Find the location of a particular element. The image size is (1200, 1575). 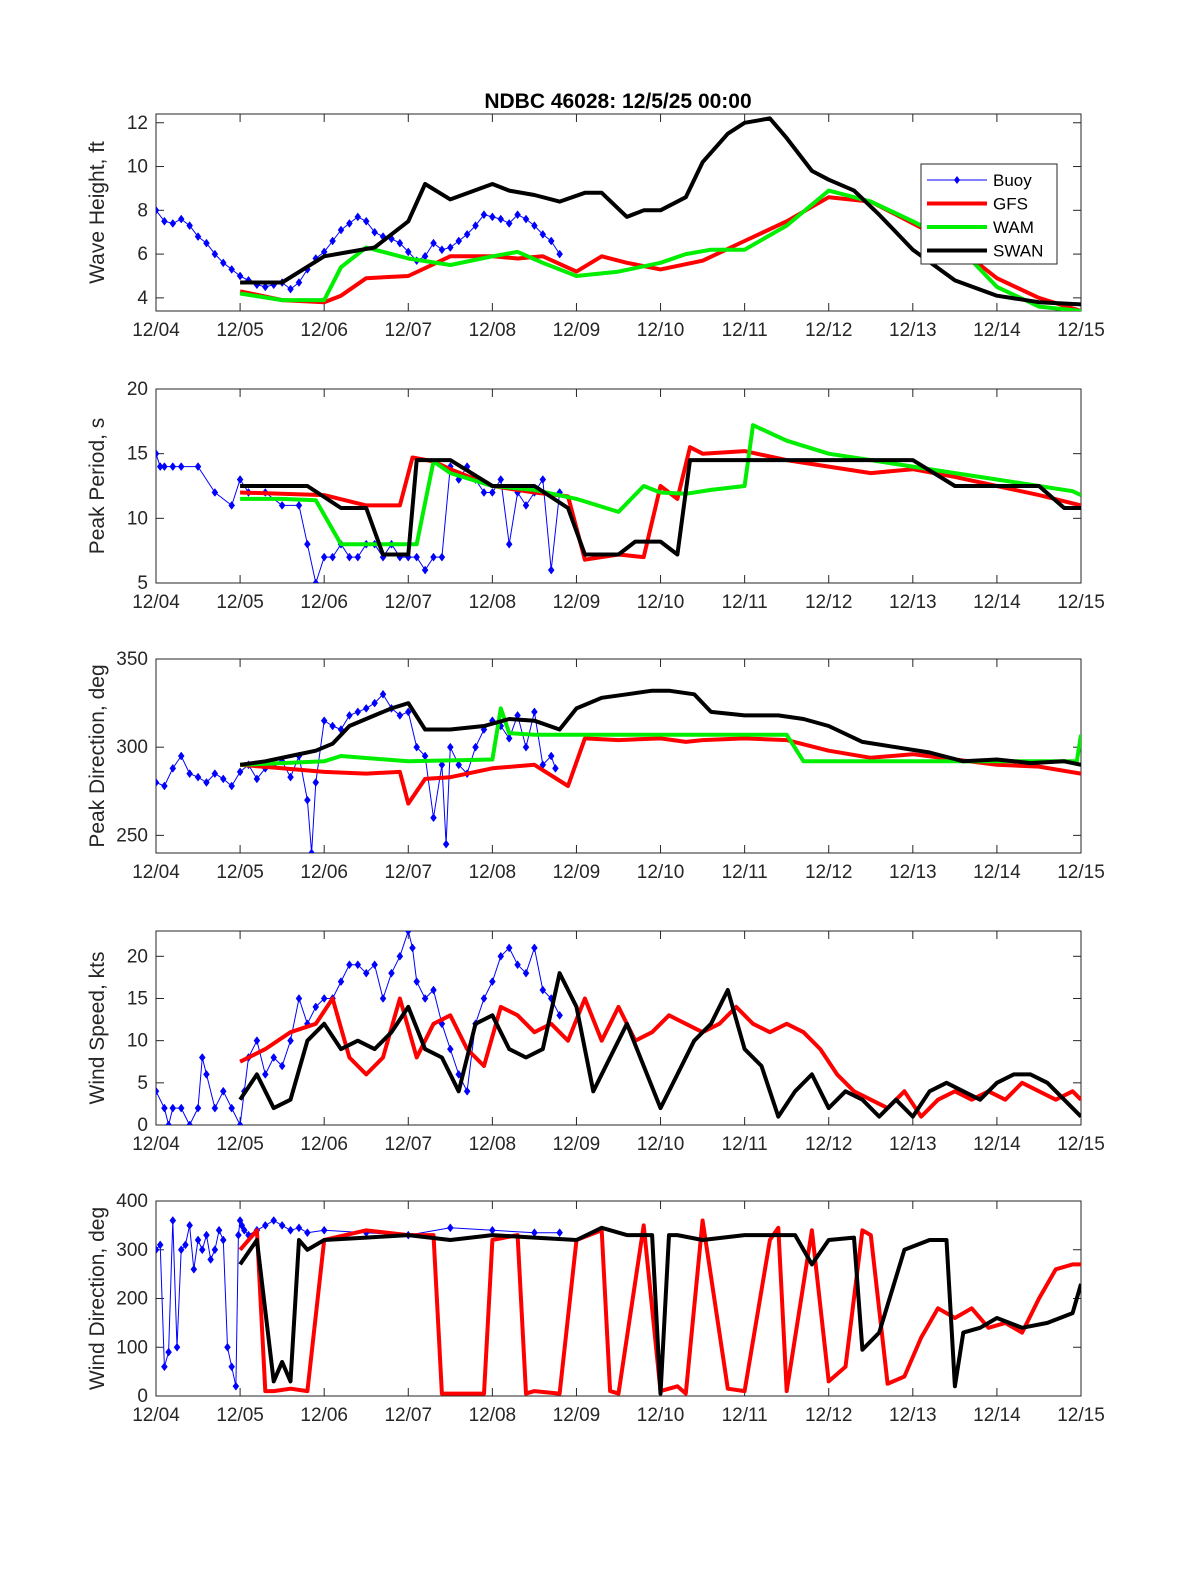

figure-title: NDBC 46028: 12/5/25 00:00 is located at coordinates (617, 101).